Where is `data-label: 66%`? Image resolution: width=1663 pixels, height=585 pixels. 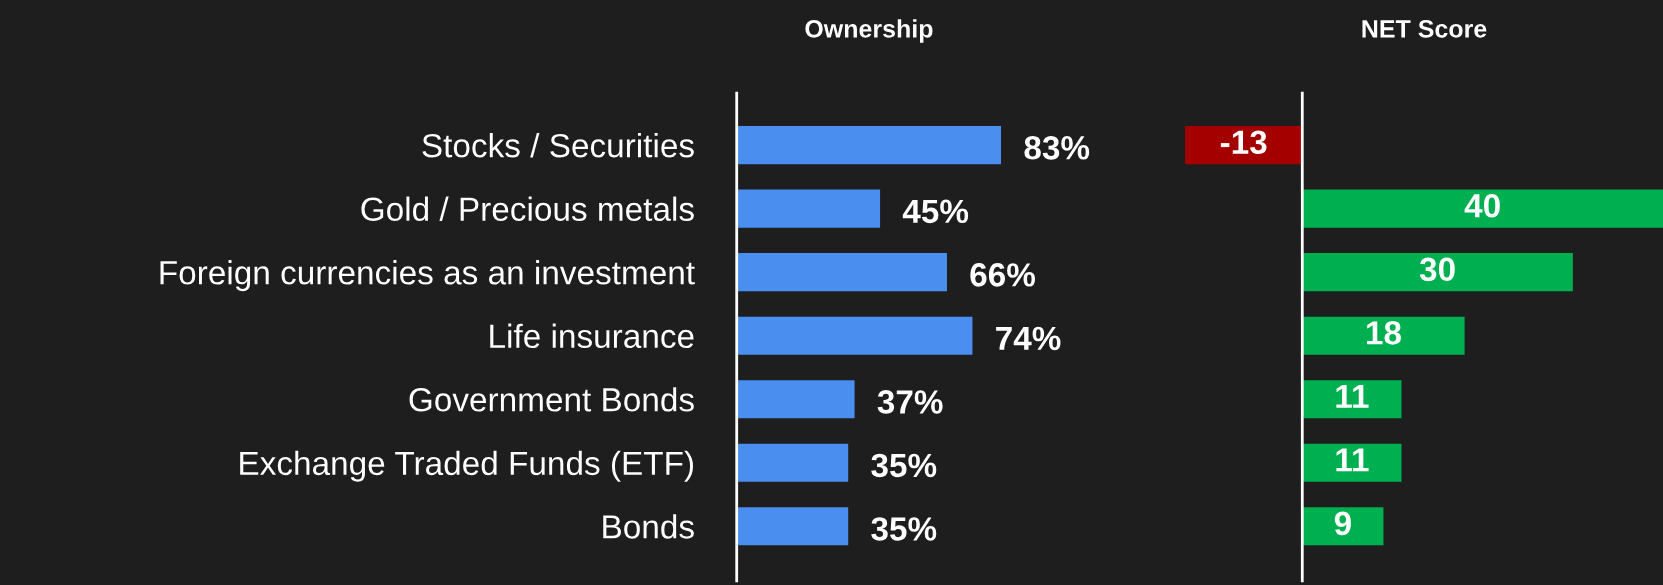
data-label: 66% is located at coordinates (1003, 275).